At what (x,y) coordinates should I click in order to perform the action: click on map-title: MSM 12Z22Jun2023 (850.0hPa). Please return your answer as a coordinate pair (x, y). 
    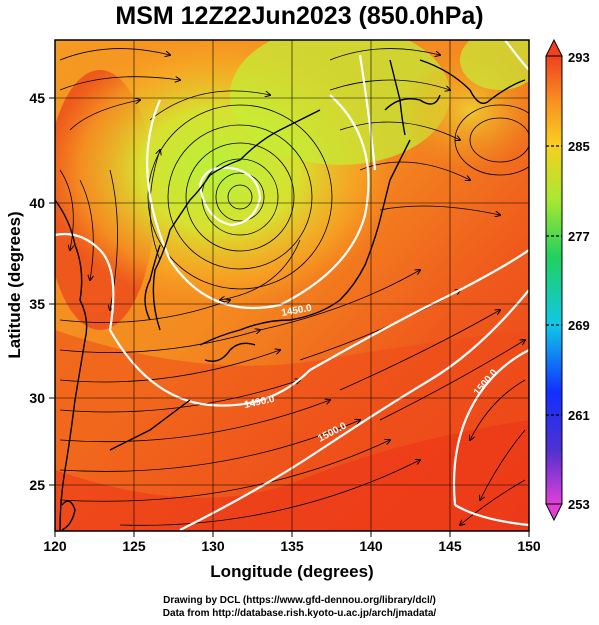
    Looking at the image, I should click on (299, 16).